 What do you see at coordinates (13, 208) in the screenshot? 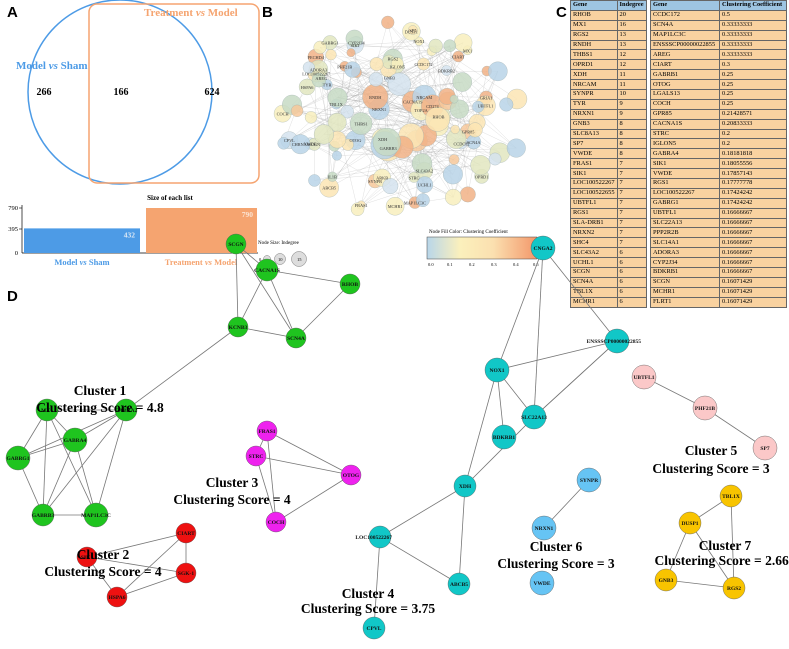
I see `list-size-y-tick-top: 790` at bounding box center [13, 208].